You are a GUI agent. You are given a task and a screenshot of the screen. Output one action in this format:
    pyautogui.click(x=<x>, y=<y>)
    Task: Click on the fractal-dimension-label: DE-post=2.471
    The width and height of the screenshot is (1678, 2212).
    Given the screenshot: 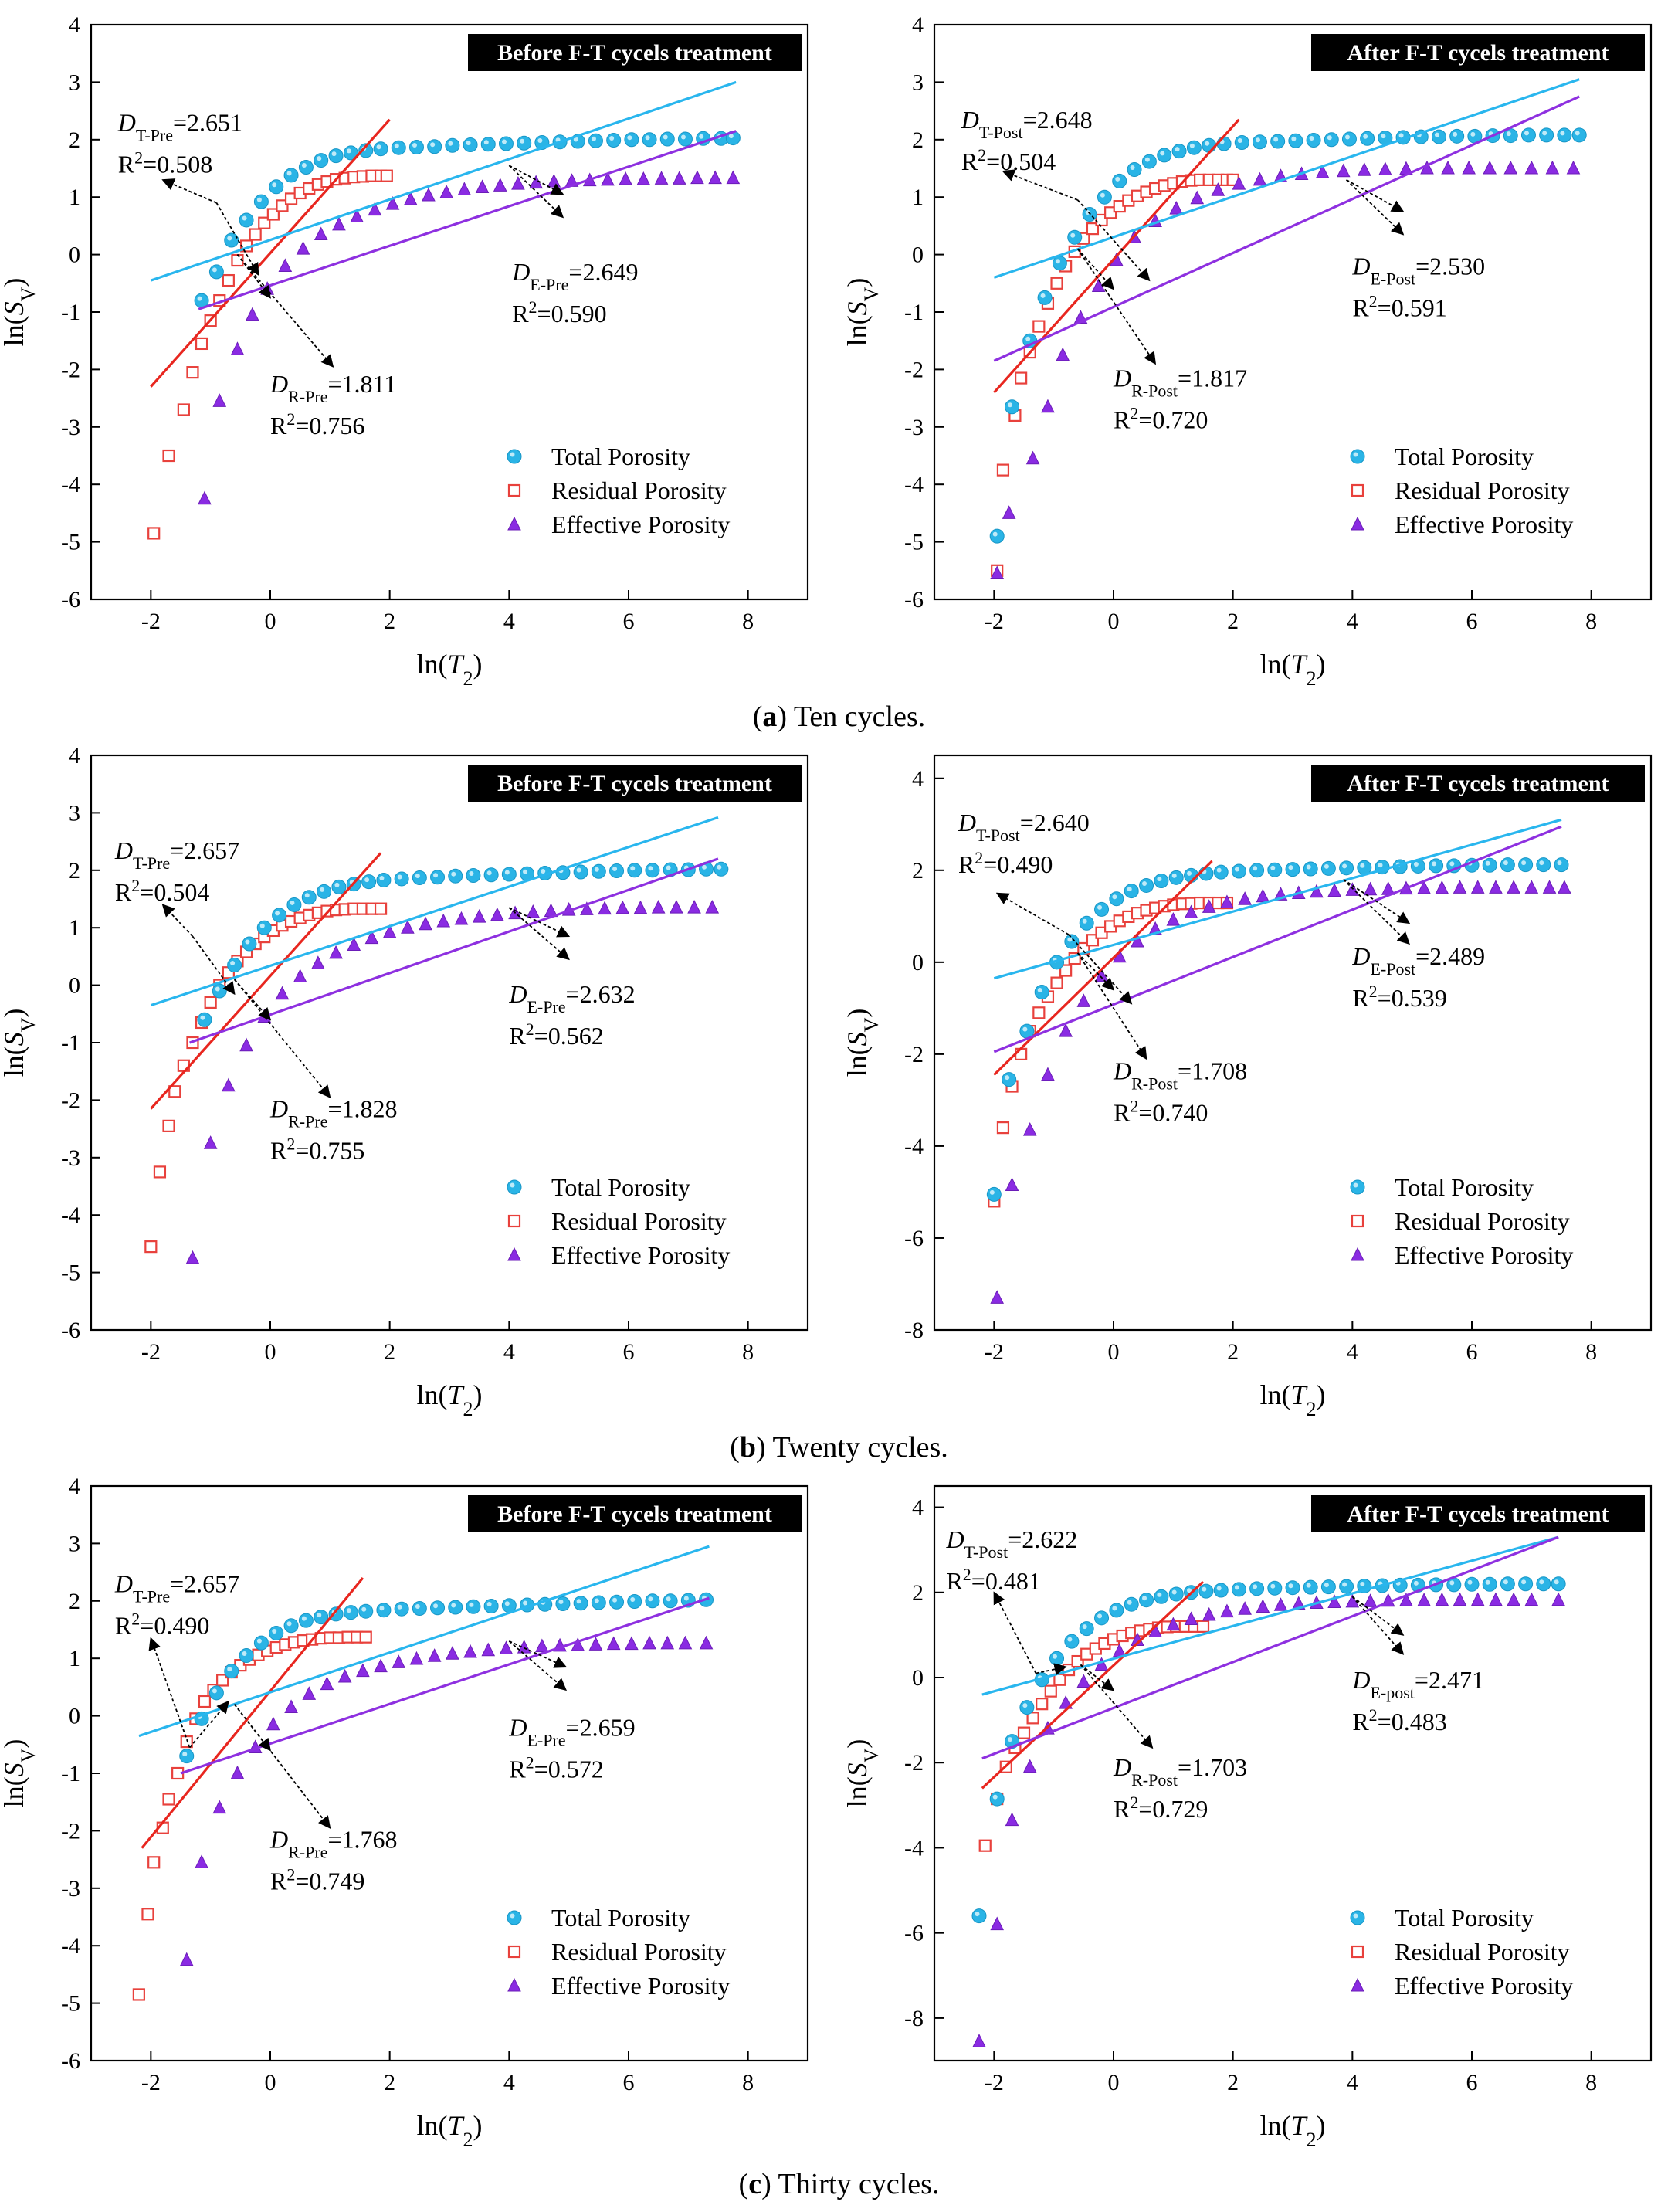 What is the action you would take?
    pyautogui.click(x=1417, y=1684)
    